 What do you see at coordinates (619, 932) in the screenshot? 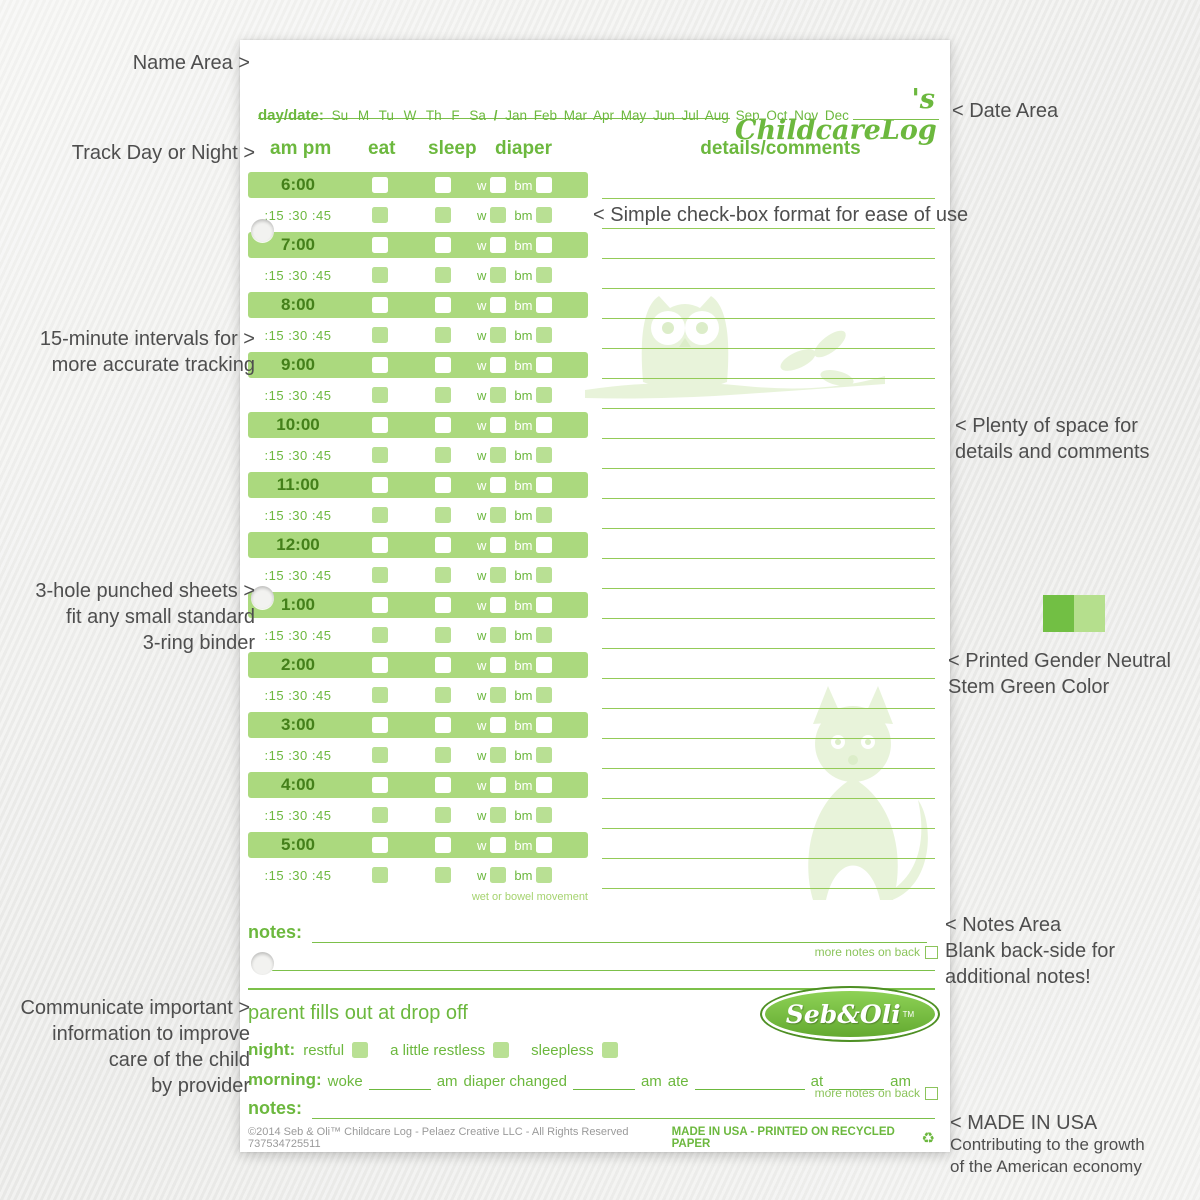
I see `notes-input-line` at bounding box center [619, 932].